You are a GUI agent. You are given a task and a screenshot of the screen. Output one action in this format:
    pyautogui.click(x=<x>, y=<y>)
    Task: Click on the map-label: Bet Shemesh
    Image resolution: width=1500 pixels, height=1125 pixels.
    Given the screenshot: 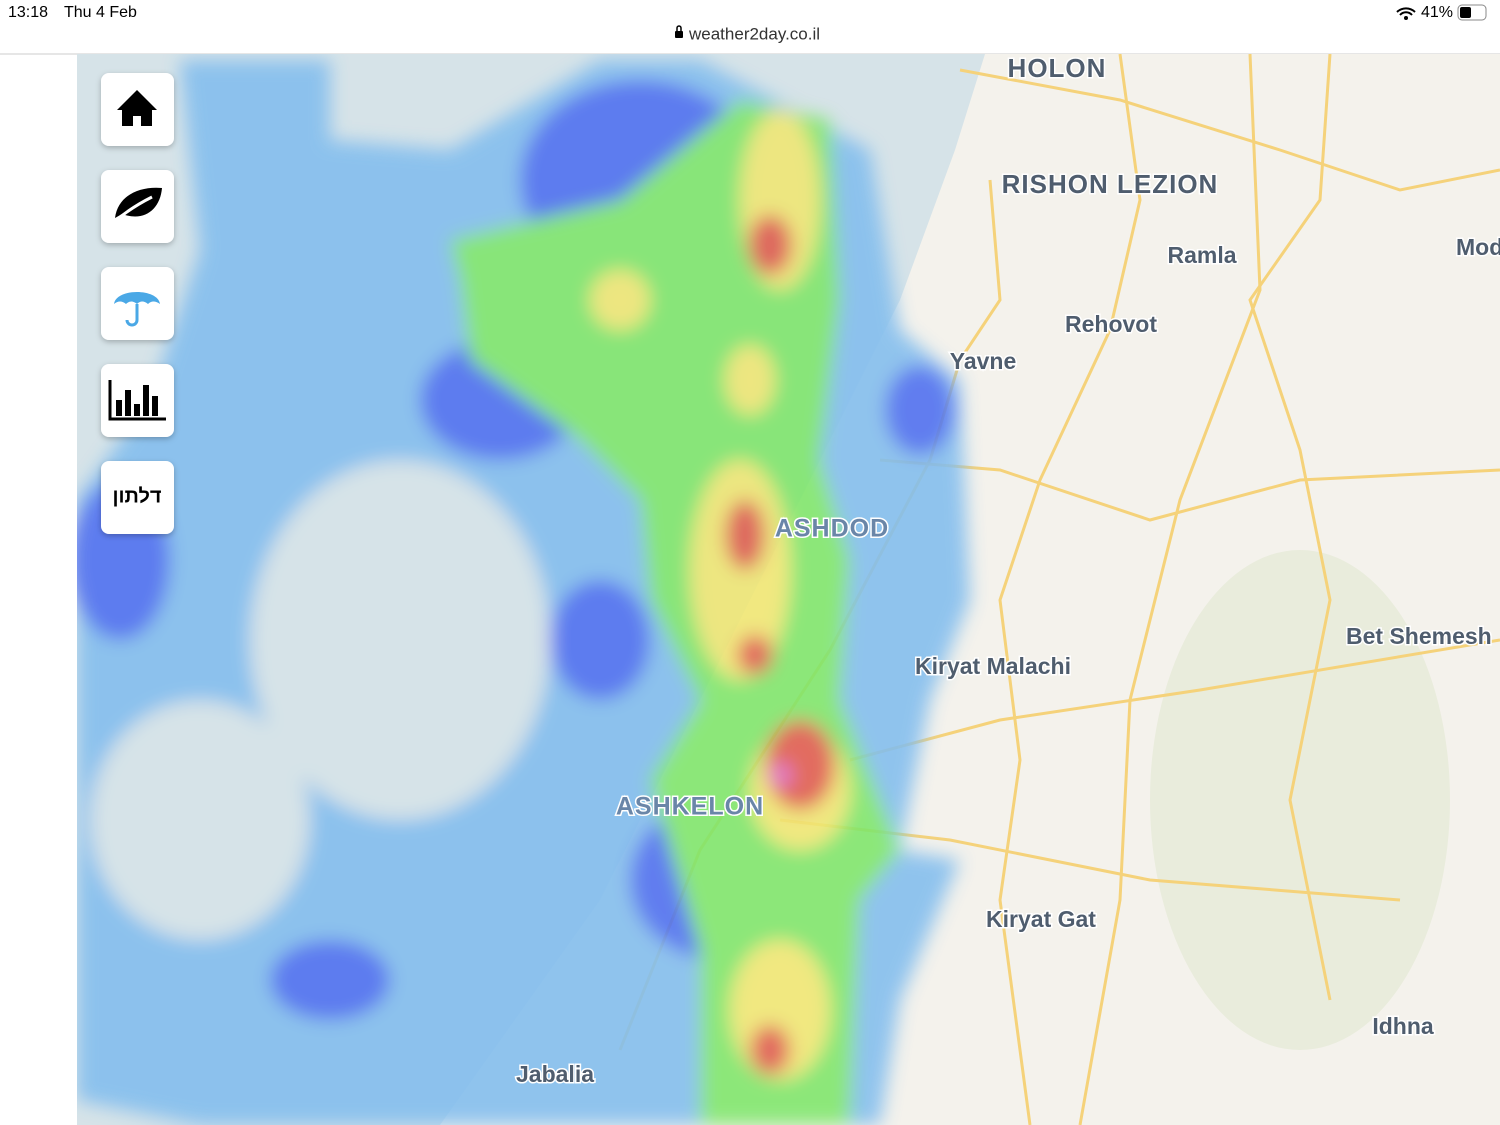 What is the action you would take?
    pyautogui.click(x=1419, y=636)
    